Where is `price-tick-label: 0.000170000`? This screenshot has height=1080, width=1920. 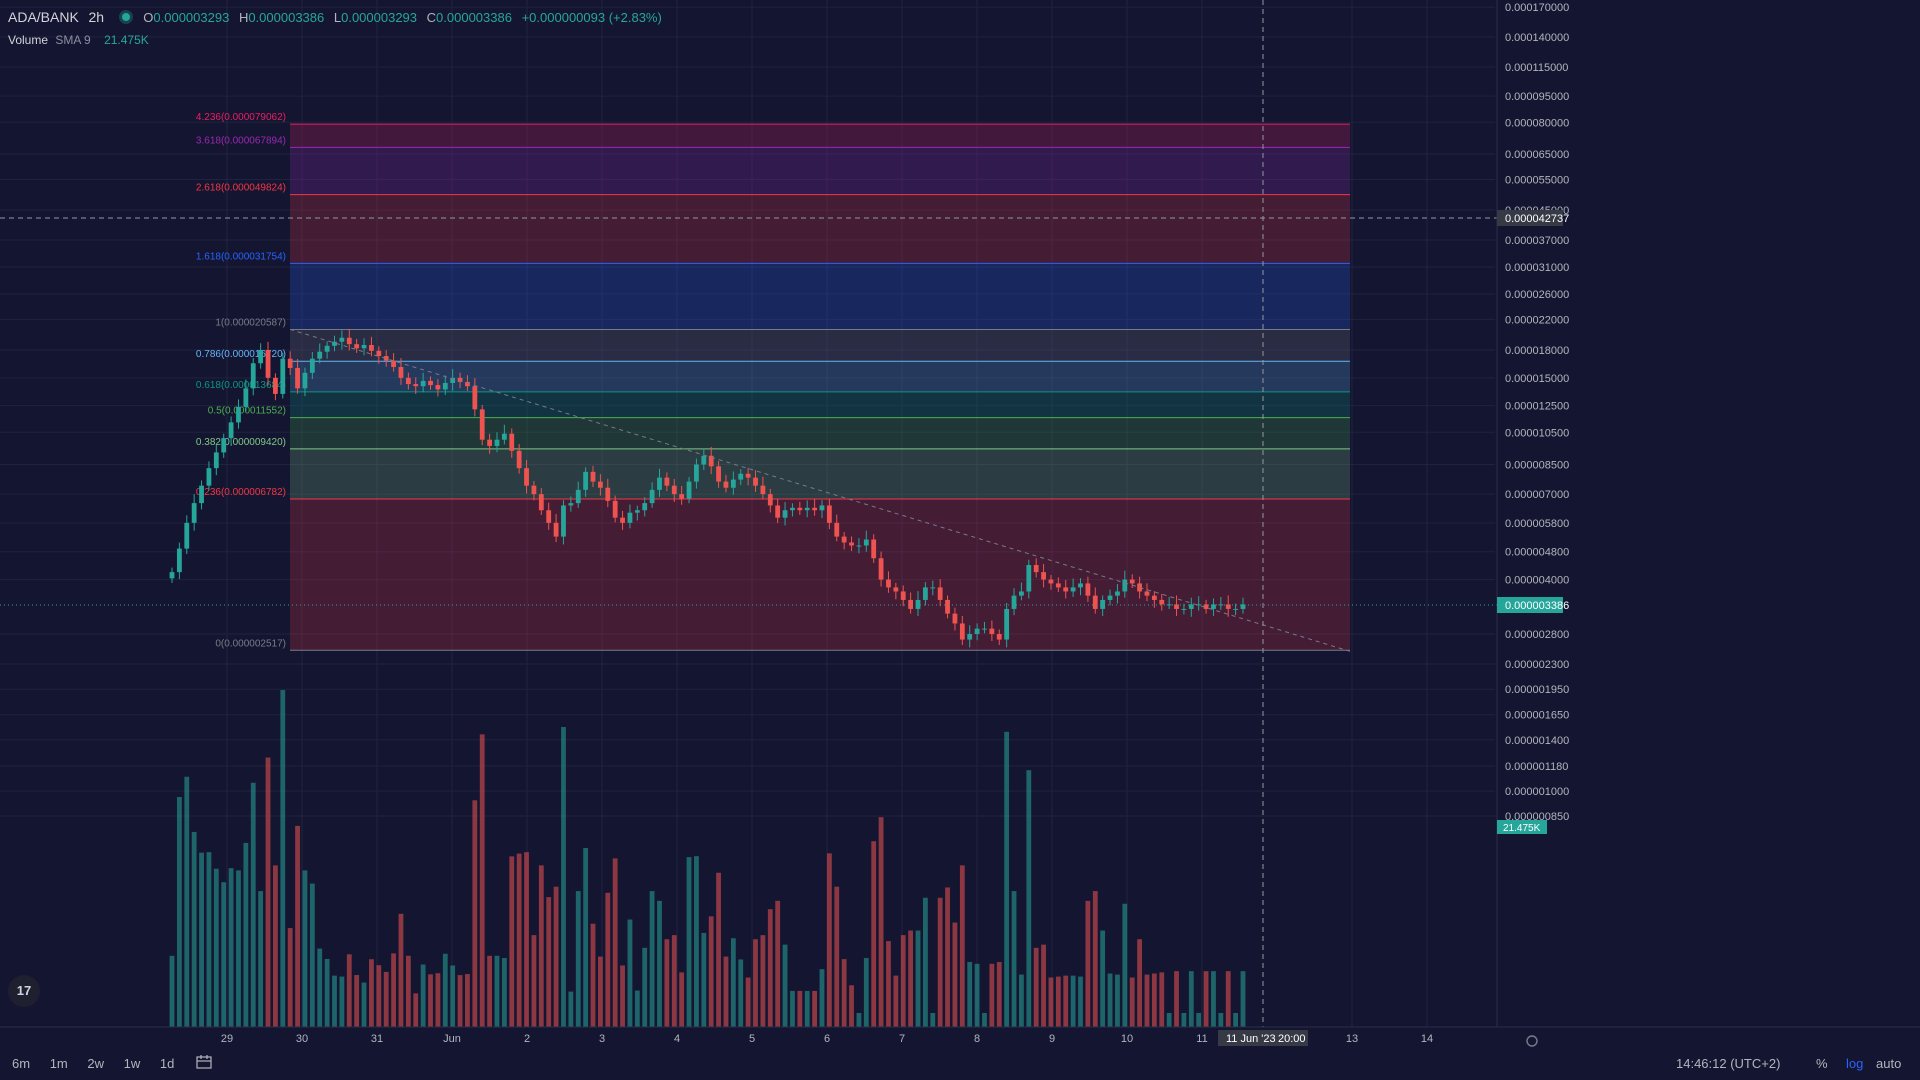
price-tick-label: 0.000170000 is located at coordinates (1537, 8).